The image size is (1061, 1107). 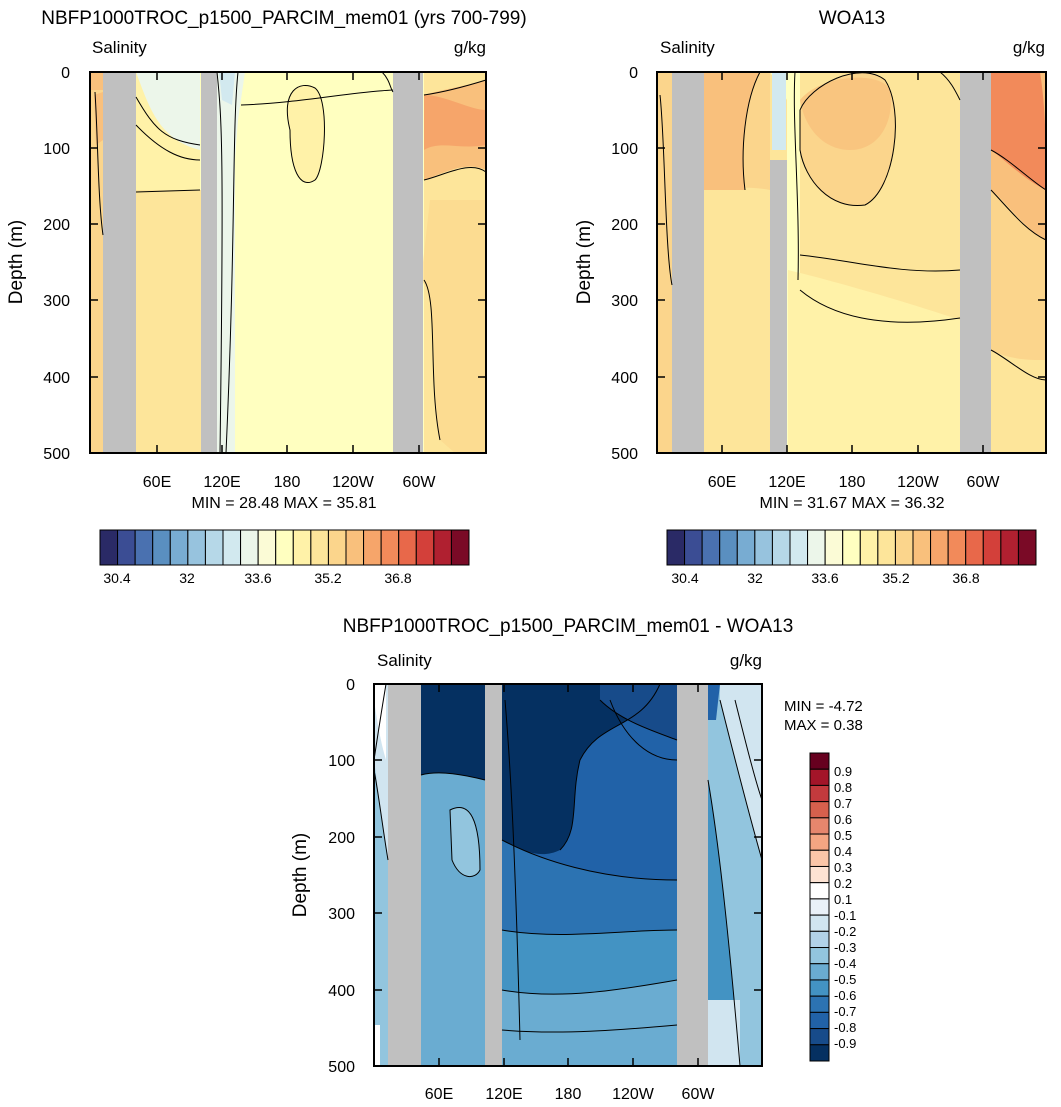 I want to click on y-axis-label: Depth (m), so click(x=300, y=875).